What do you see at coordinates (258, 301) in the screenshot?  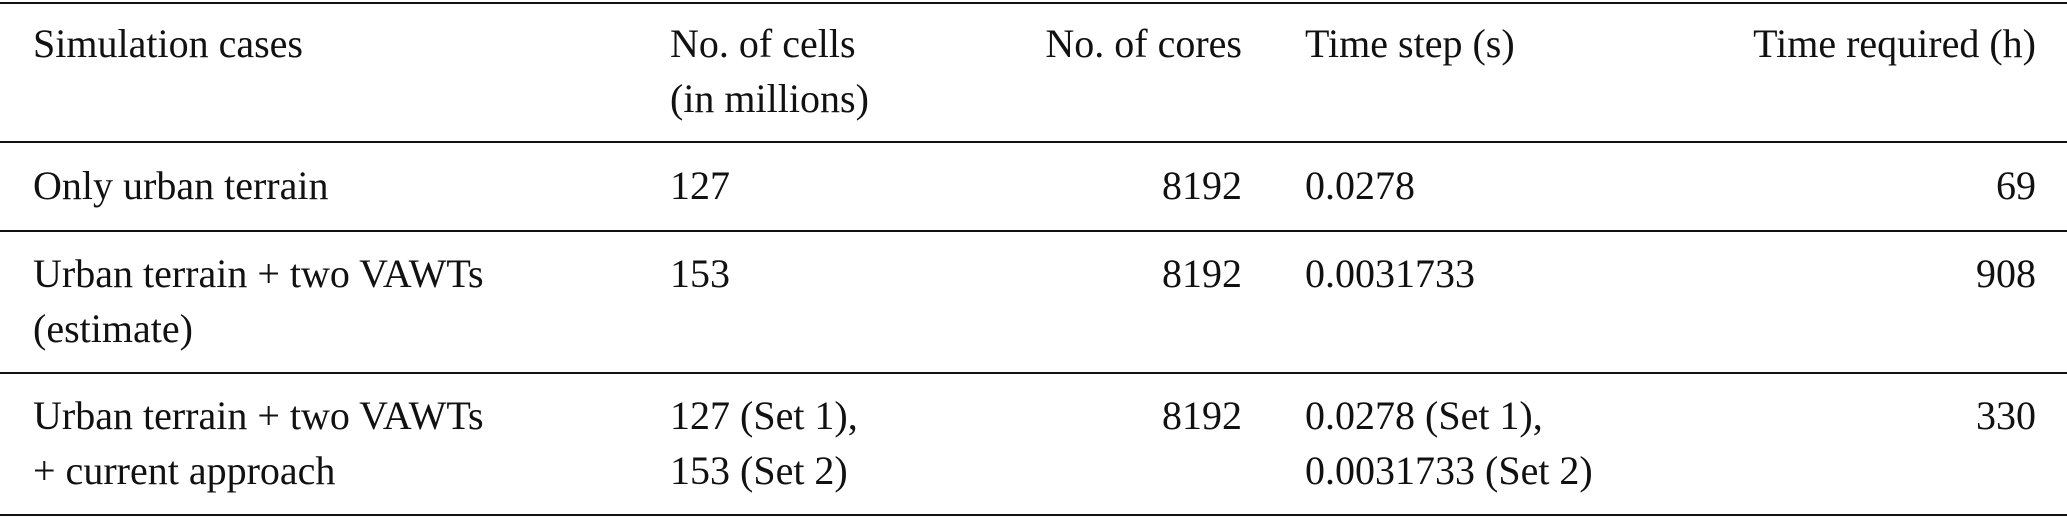 I see `body-cell: Urban terrain + two VAWTs (estimate)` at bounding box center [258, 301].